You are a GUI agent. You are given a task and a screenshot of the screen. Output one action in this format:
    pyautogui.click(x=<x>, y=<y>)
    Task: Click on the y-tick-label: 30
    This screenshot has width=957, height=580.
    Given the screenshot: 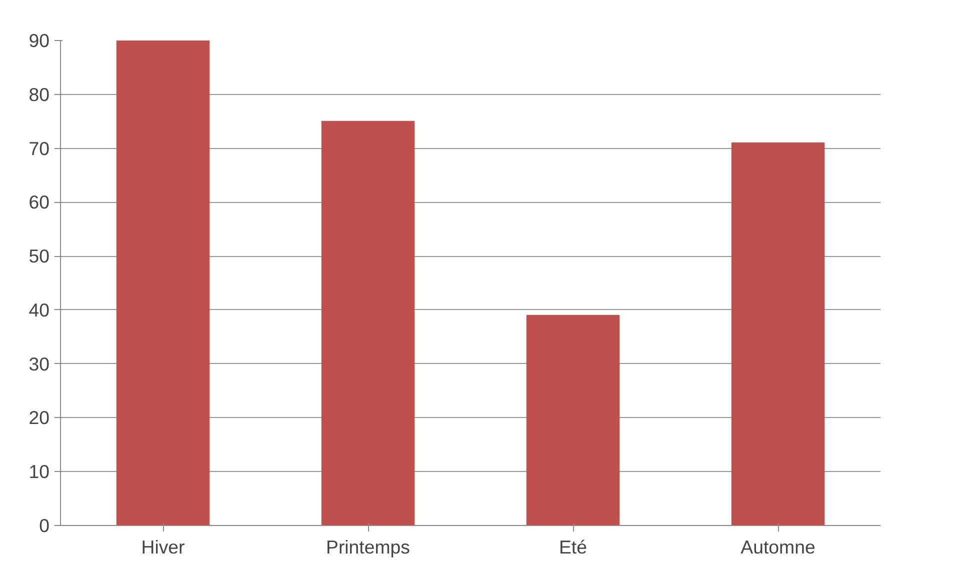 What is the action you would take?
    pyautogui.click(x=39, y=363)
    